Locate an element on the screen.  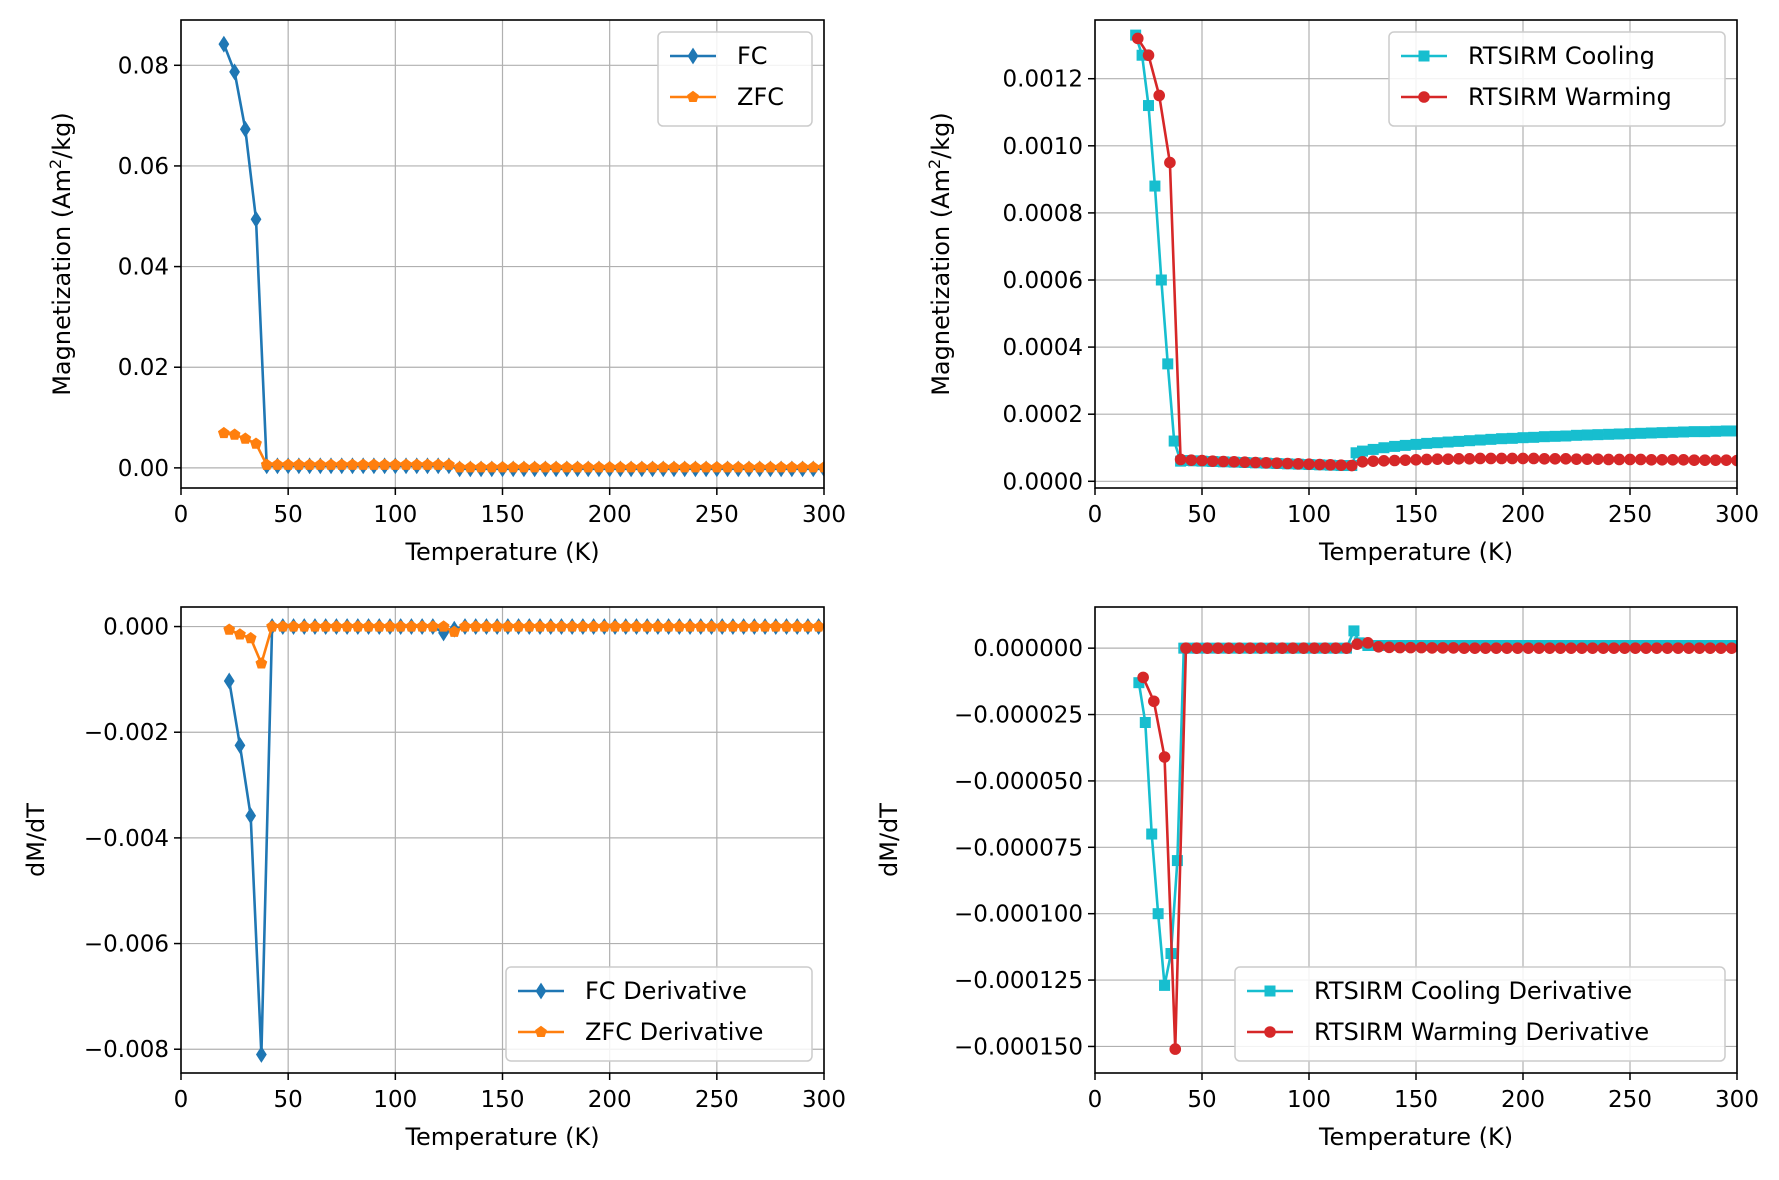
y-axis-label: Magnetization (Am2/kg) is located at coordinates (61, 254).